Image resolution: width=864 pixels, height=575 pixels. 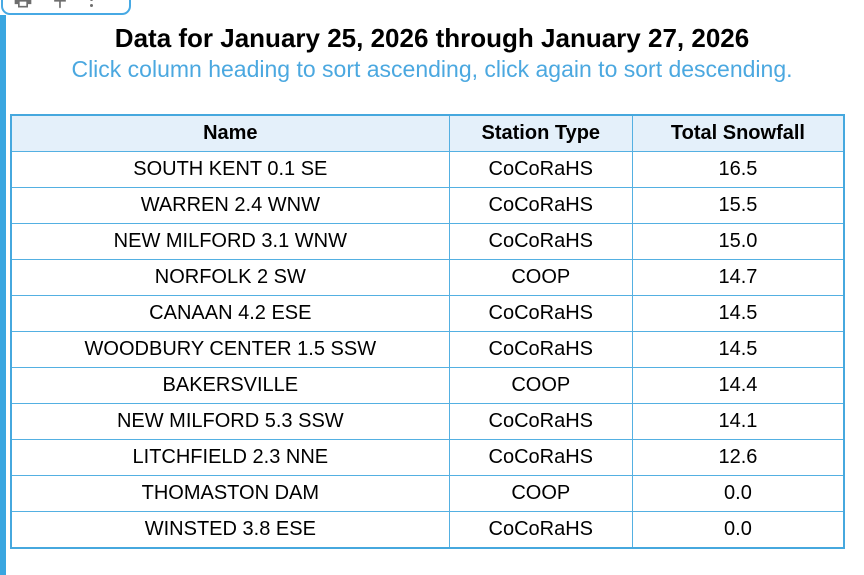 I want to click on table-header-row: Name Station Type Total Snowfall, so click(x=427, y=133).